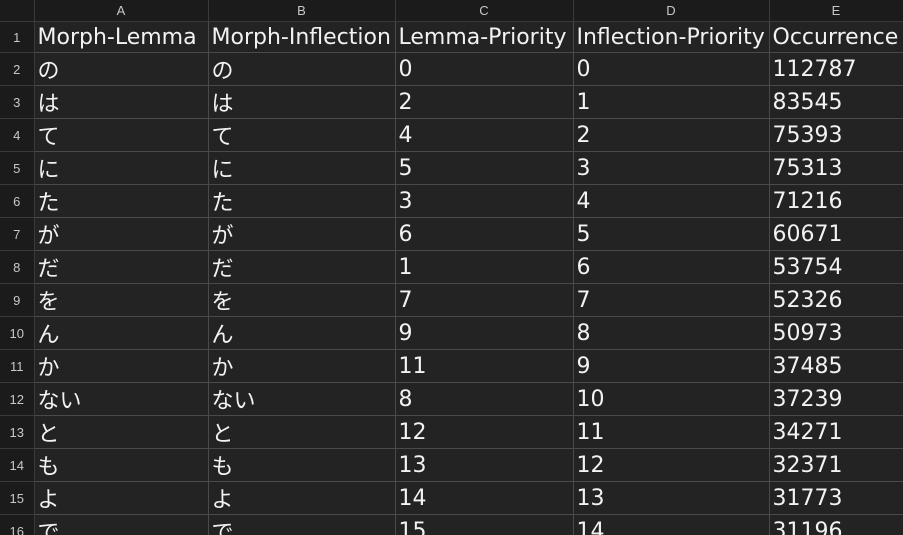 The height and width of the screenshot is (535, 903). Describe the element at coordinates (484, 524) in the screenshot. I see `cell-c: 15` at that location.